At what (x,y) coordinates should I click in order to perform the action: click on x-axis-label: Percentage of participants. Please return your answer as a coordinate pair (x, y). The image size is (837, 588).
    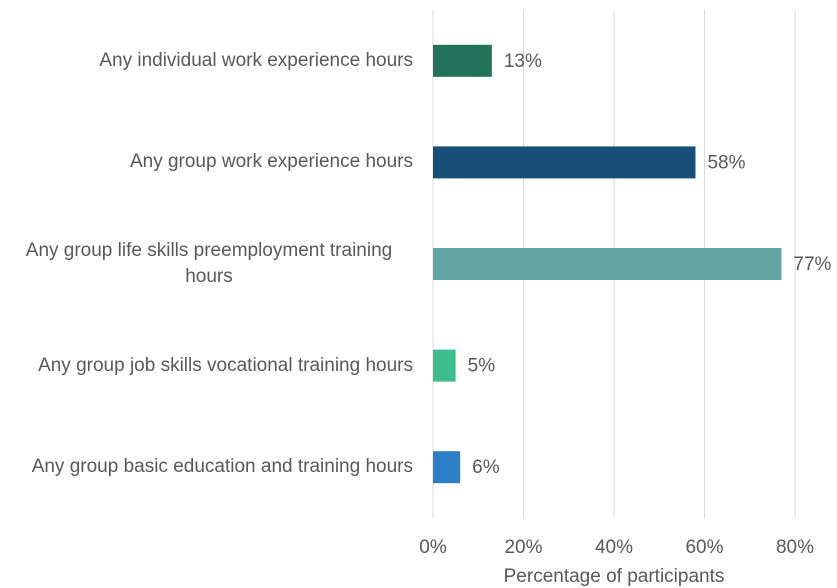
    Looking at the image, I should click on (614, 576).